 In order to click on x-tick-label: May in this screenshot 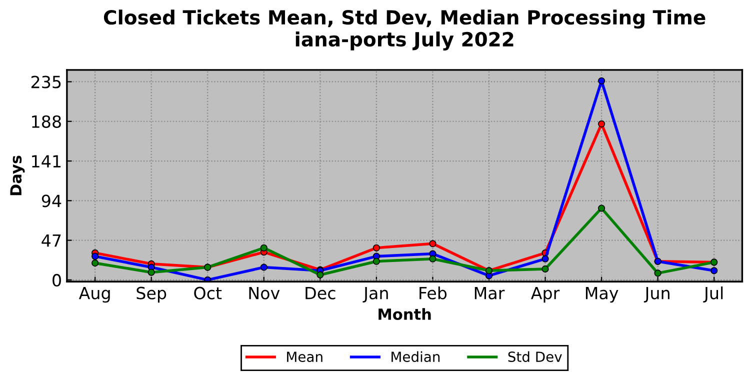, I will do `click(602, 294)`.